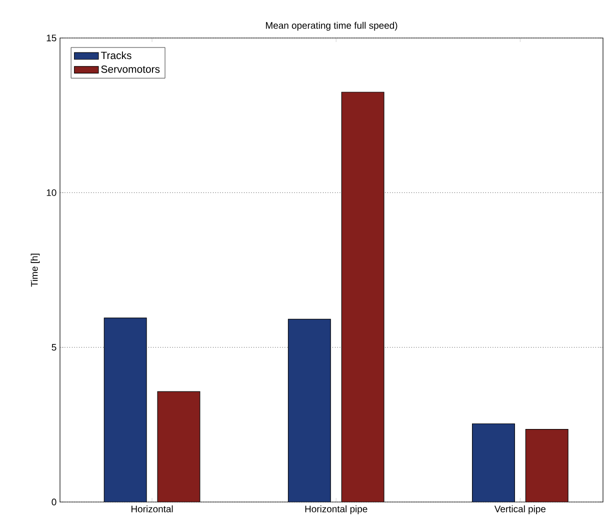 This screenshot has height=527, width=605. Describe the element at coordinates (51, 192) in the screenshot. I see `y-tick-label: 10` at that location.